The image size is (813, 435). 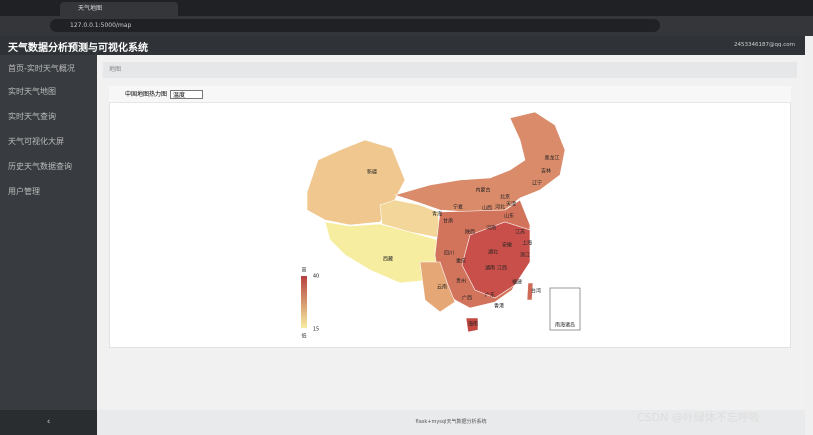 What do you see at coordinates (487, 208) in the screenshot?
I see `province-label: 山西` at bounding box center [487, 208].